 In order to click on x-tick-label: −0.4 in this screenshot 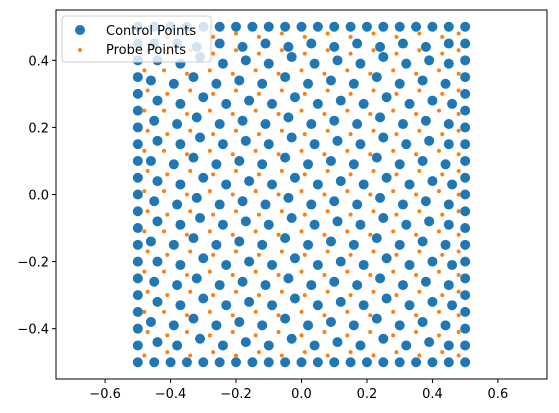, I will do `click(171, 394)`.